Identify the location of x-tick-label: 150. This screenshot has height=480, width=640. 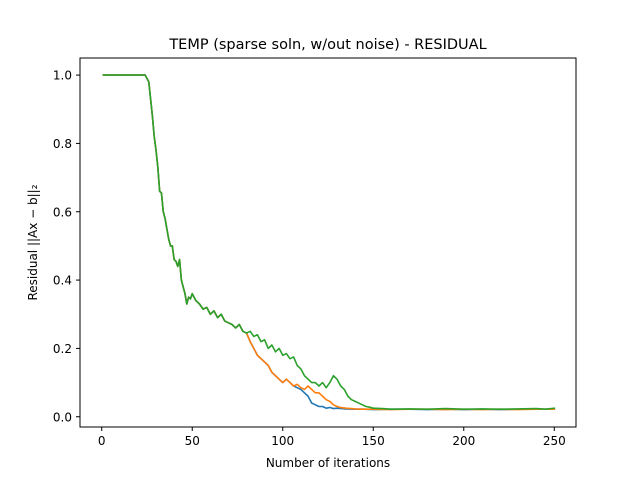
(373, 441).